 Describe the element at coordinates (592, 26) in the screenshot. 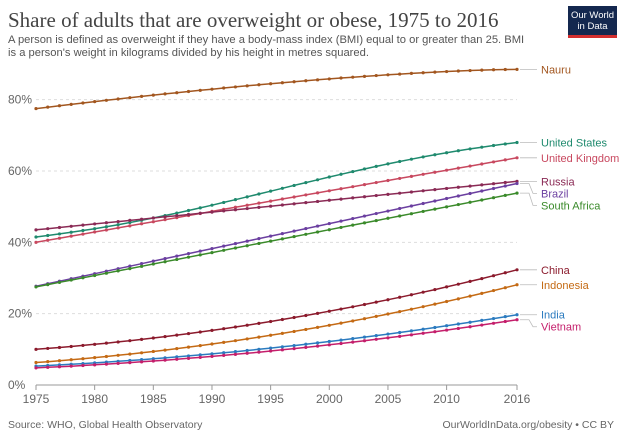

I see `logo-line-2: in Data` at that location.